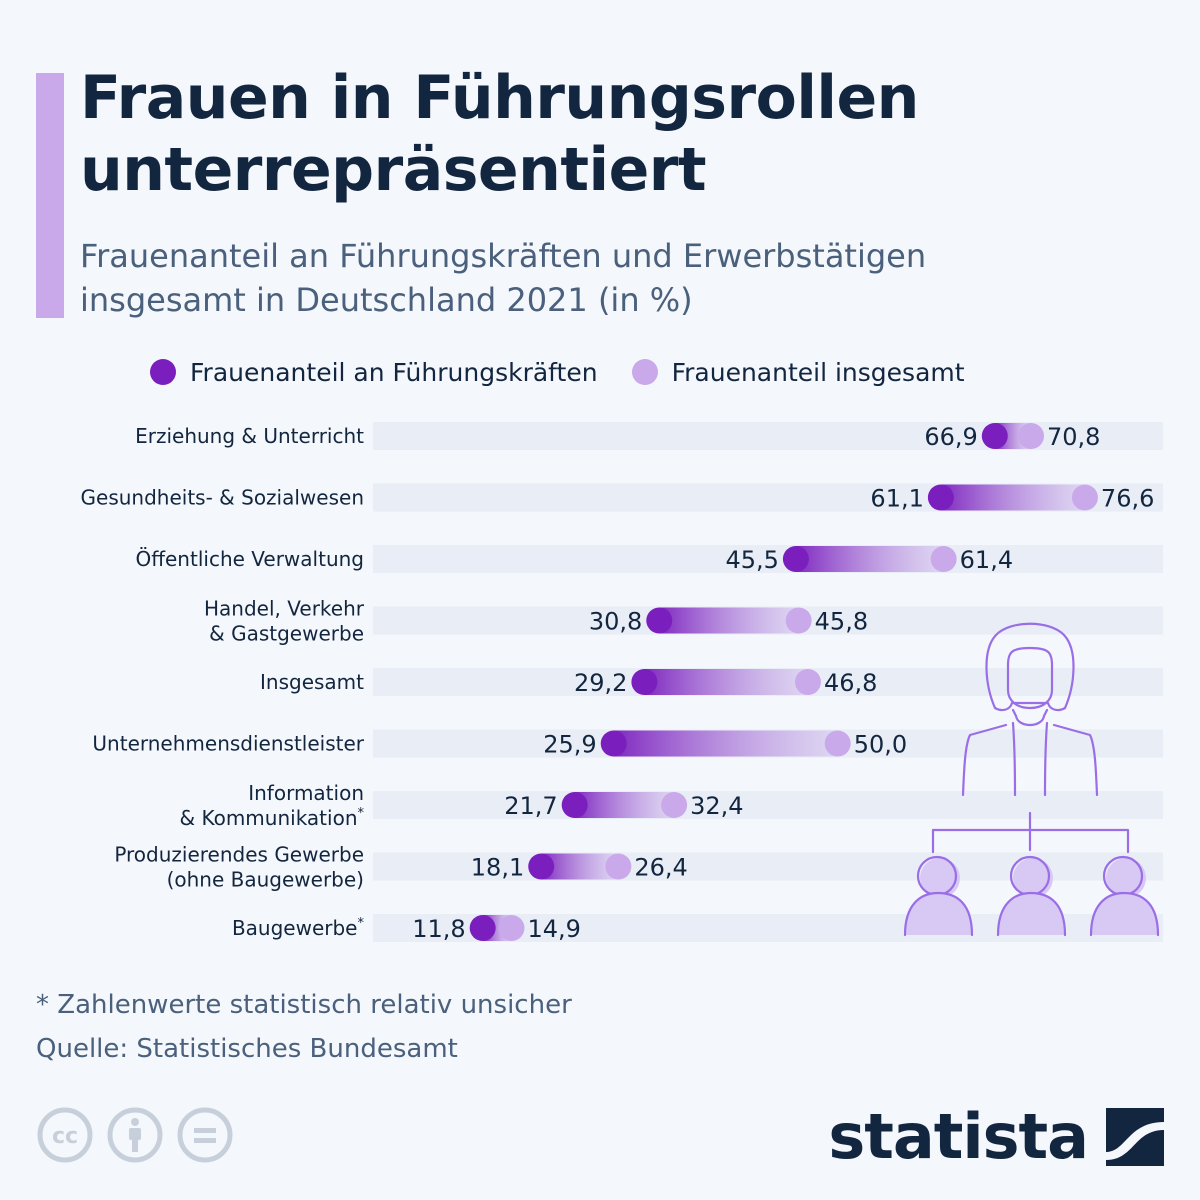  What do you see at coordinates (499, 744) in the screenshot?
I see `chart-row: Unternehmensdienstleister 25,9 50,0` at bounding box center [499, 744].